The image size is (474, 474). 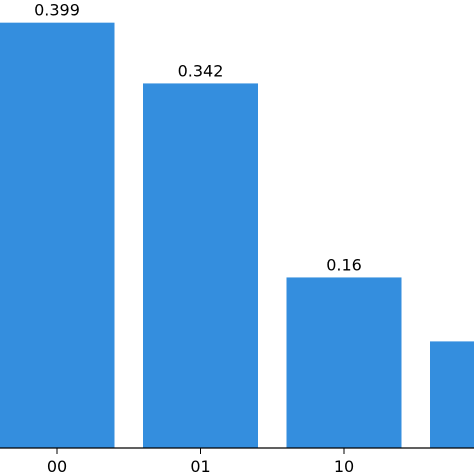 I want to click on value-label-10: 0.16, so click(x=344, y=264).